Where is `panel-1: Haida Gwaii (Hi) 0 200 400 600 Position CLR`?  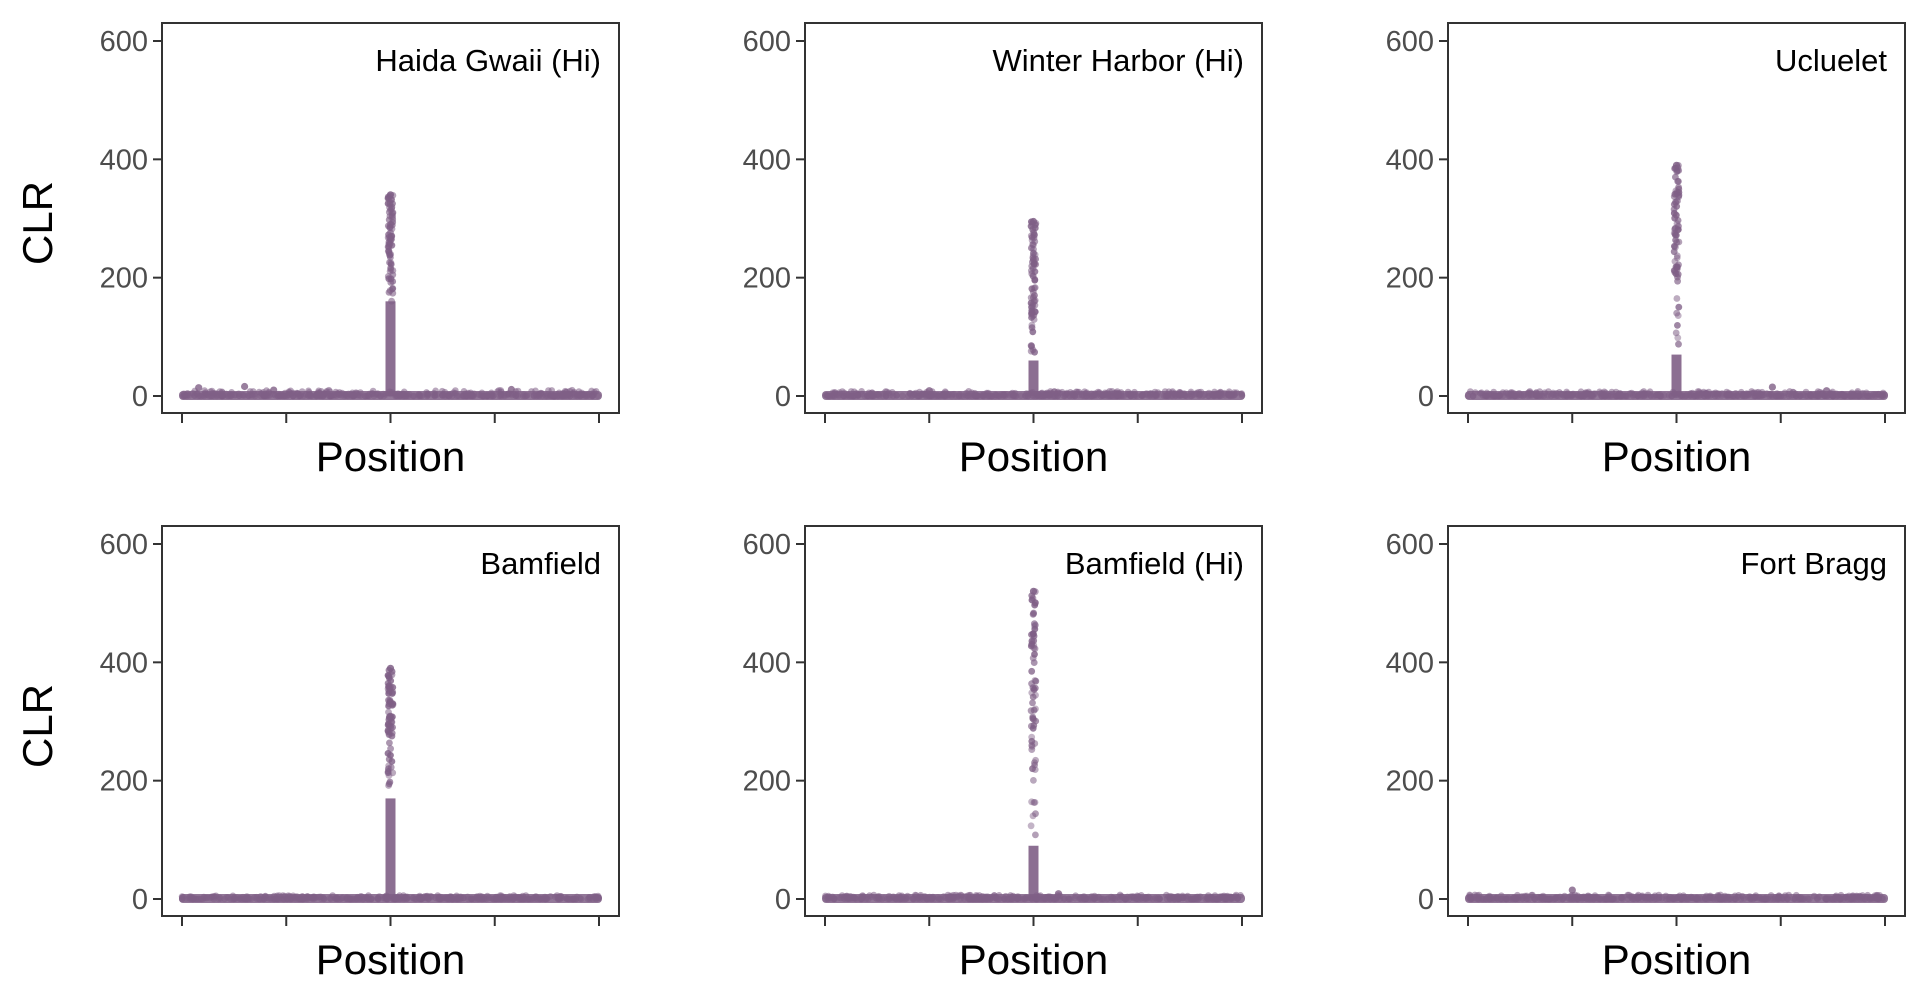 panel-1: Haida Gwaii (Hi) 0 200 400 600 Position CLR is located at coordinates (317, 251).